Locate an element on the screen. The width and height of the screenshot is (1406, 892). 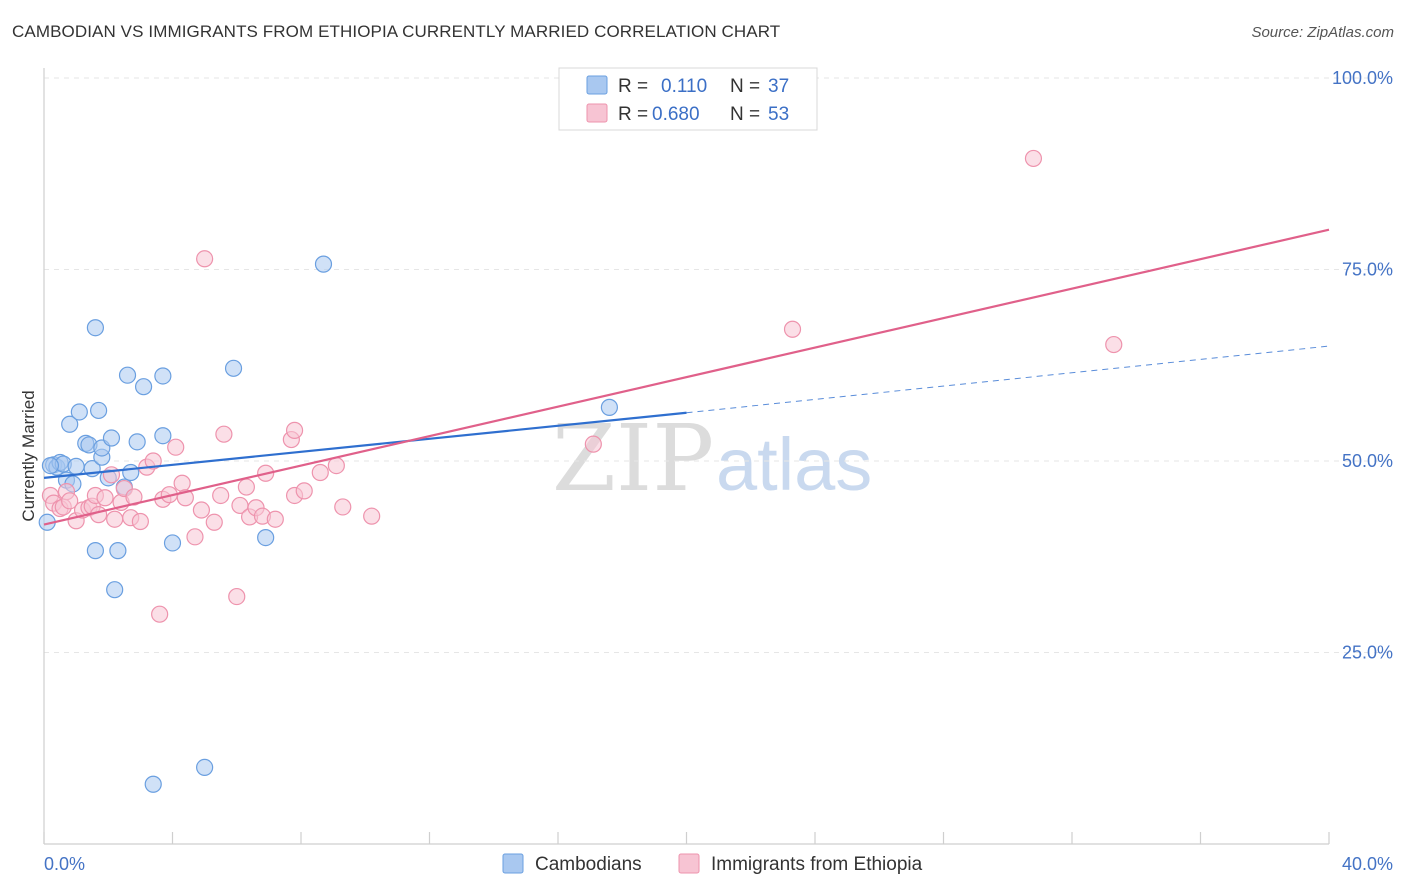
legend-swatch-cambodians is located at coordinates (597, 85).